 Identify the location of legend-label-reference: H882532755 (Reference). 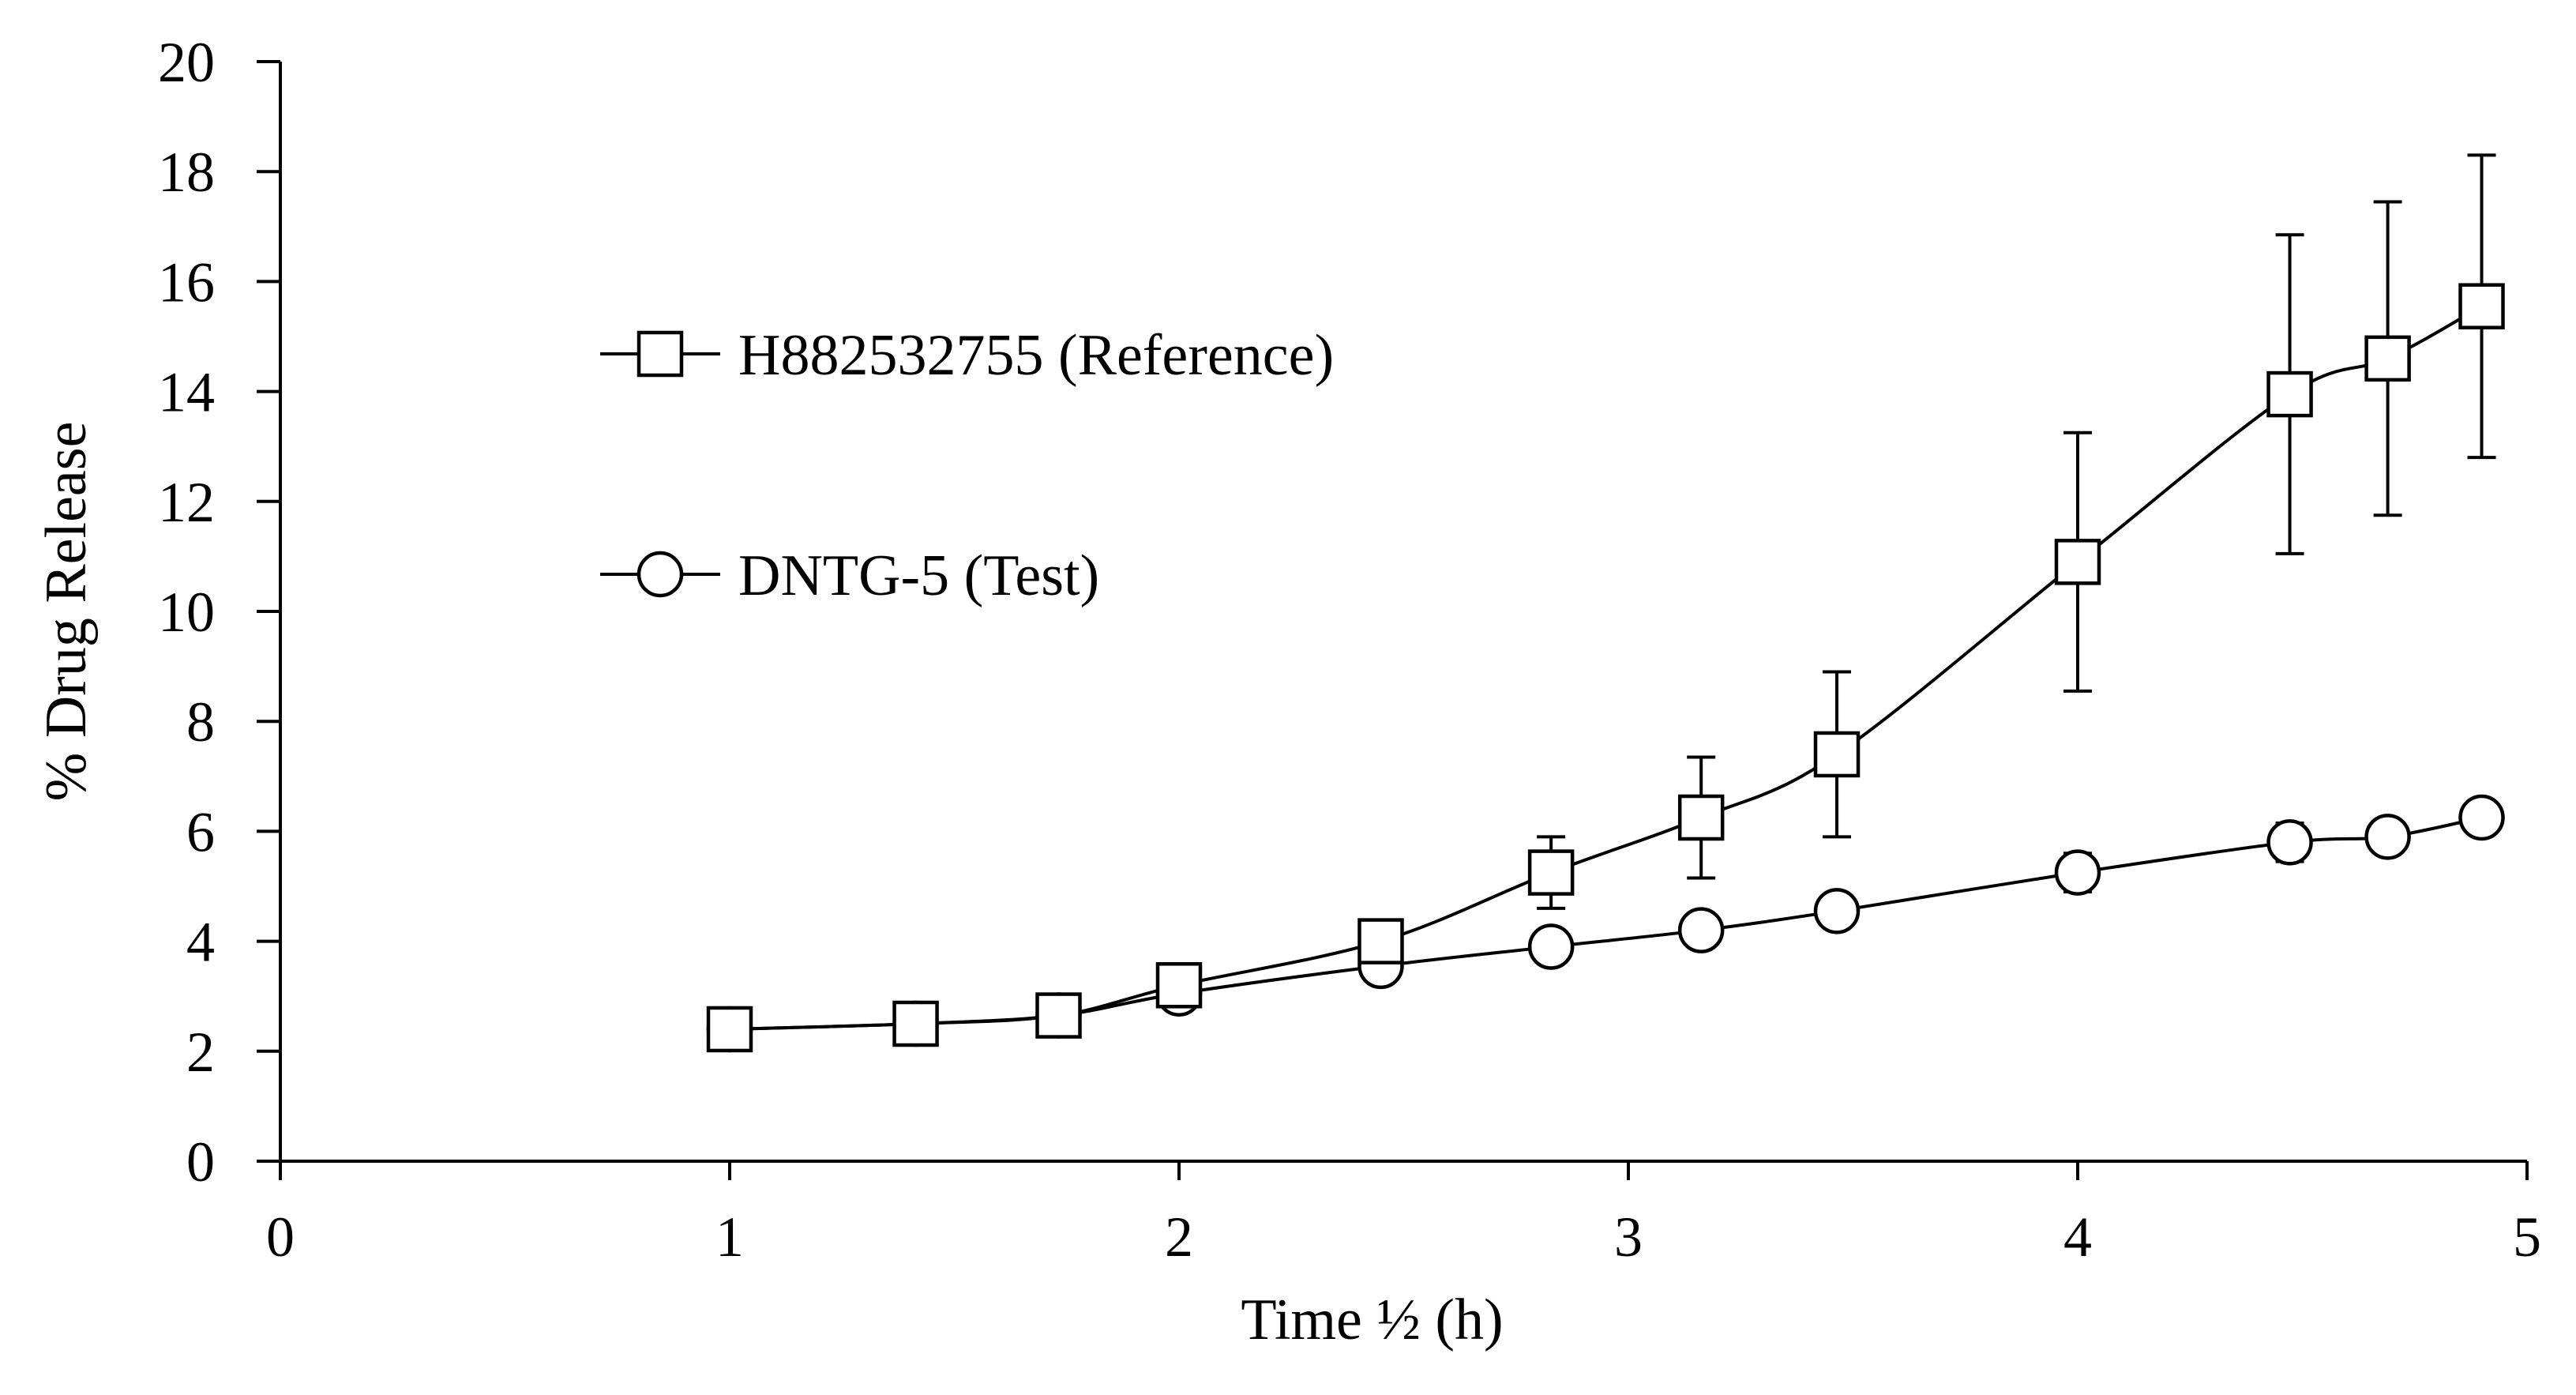
(1036, 355).